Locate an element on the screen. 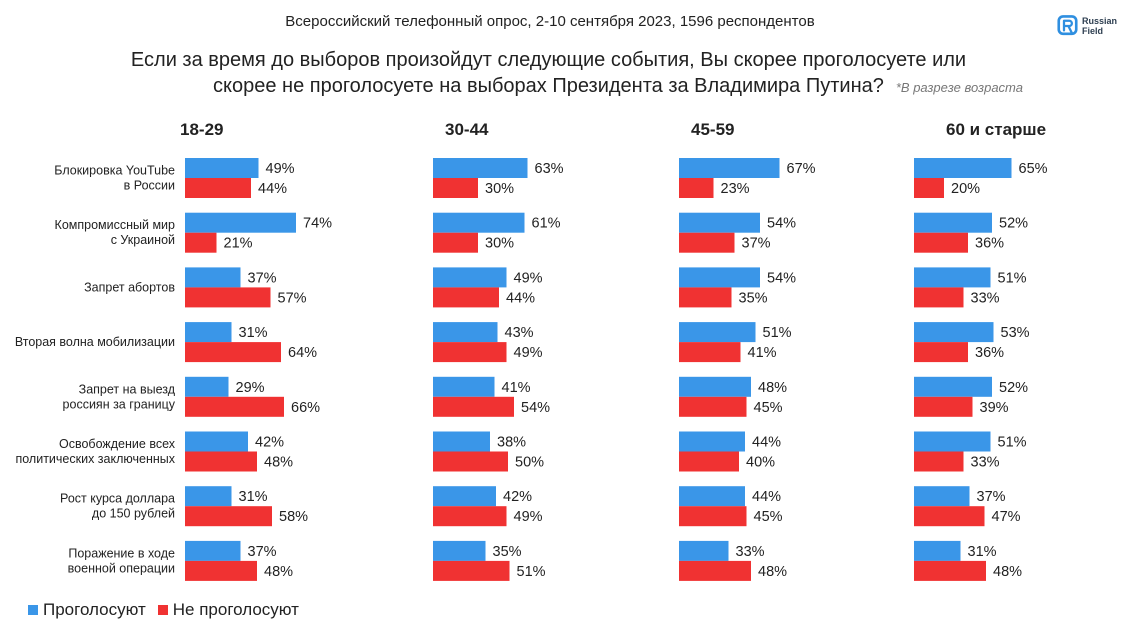  data-label-yes: 74% is located at coordinates (317, 224).